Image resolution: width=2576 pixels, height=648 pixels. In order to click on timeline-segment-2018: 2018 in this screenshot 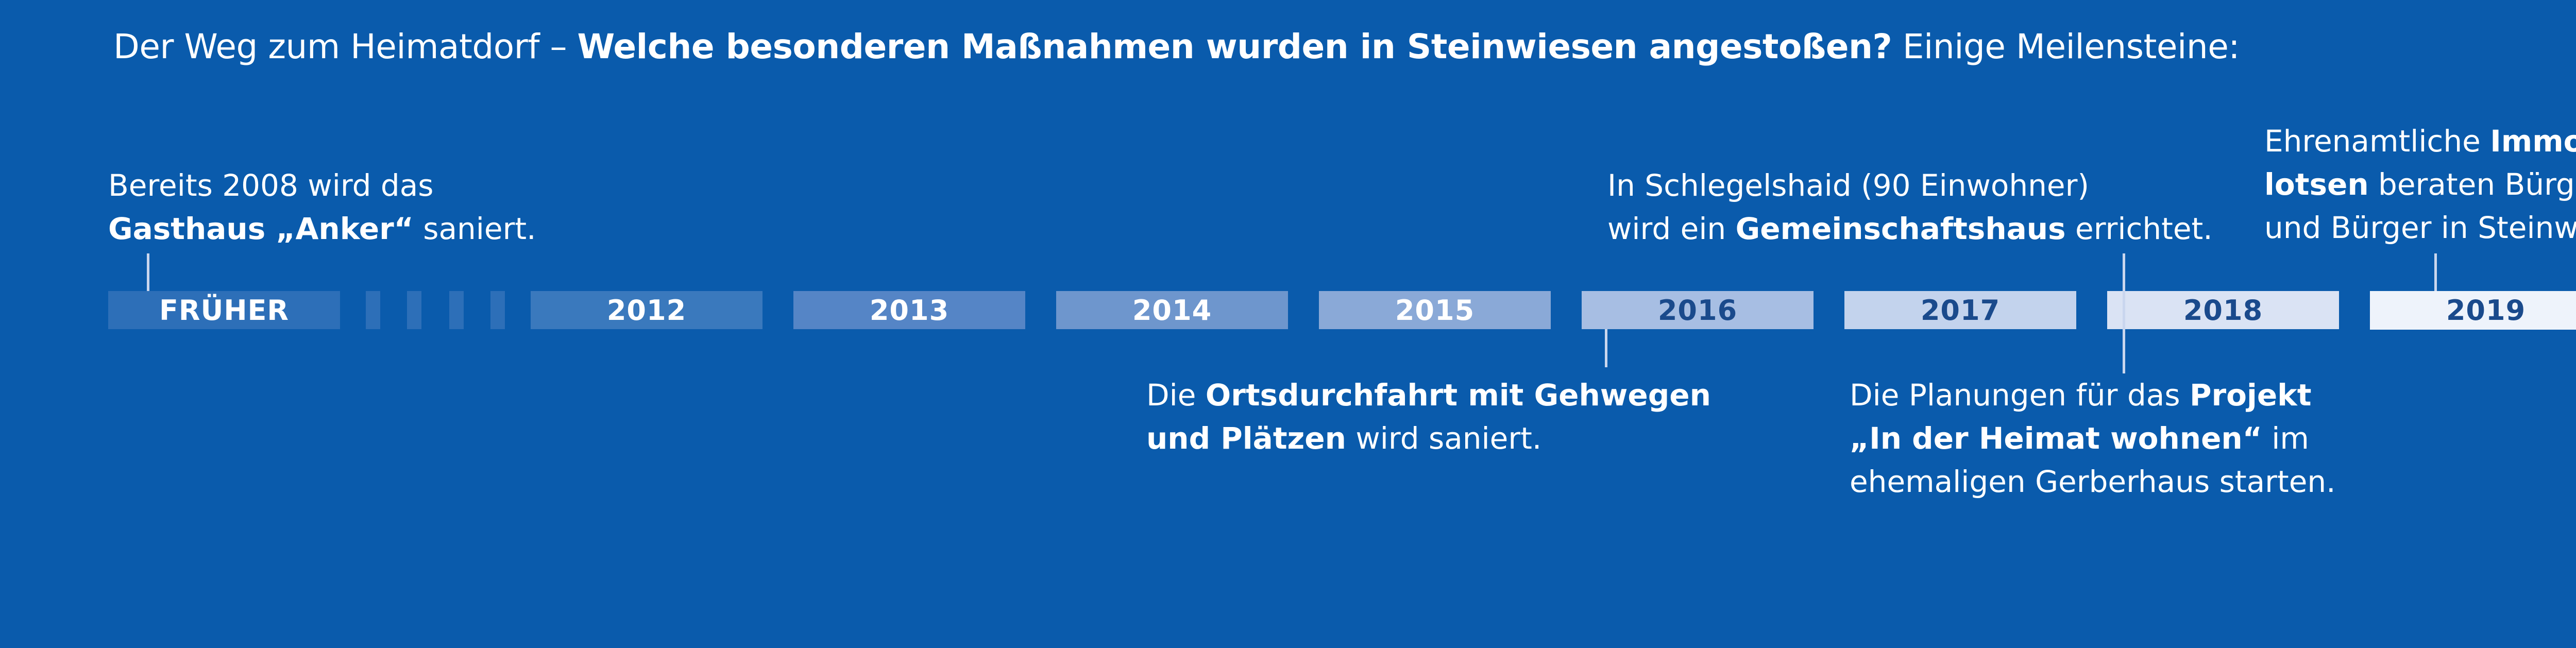, I will do `click(2223, 310)`.